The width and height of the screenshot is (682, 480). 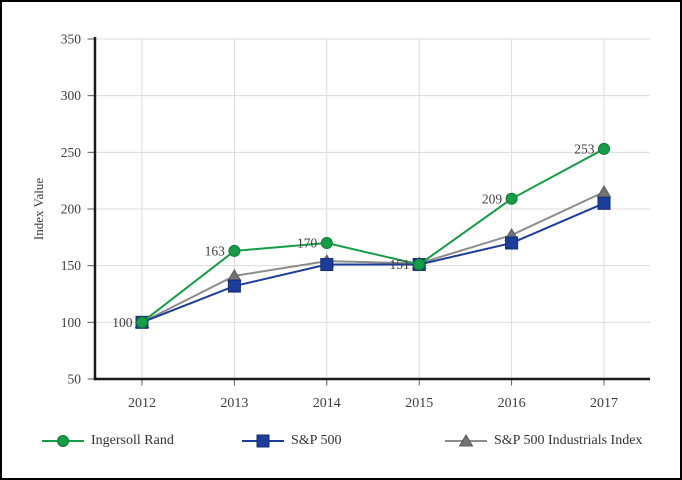 I want to click on y-tick-label: 350, so click(x=71, y=39).